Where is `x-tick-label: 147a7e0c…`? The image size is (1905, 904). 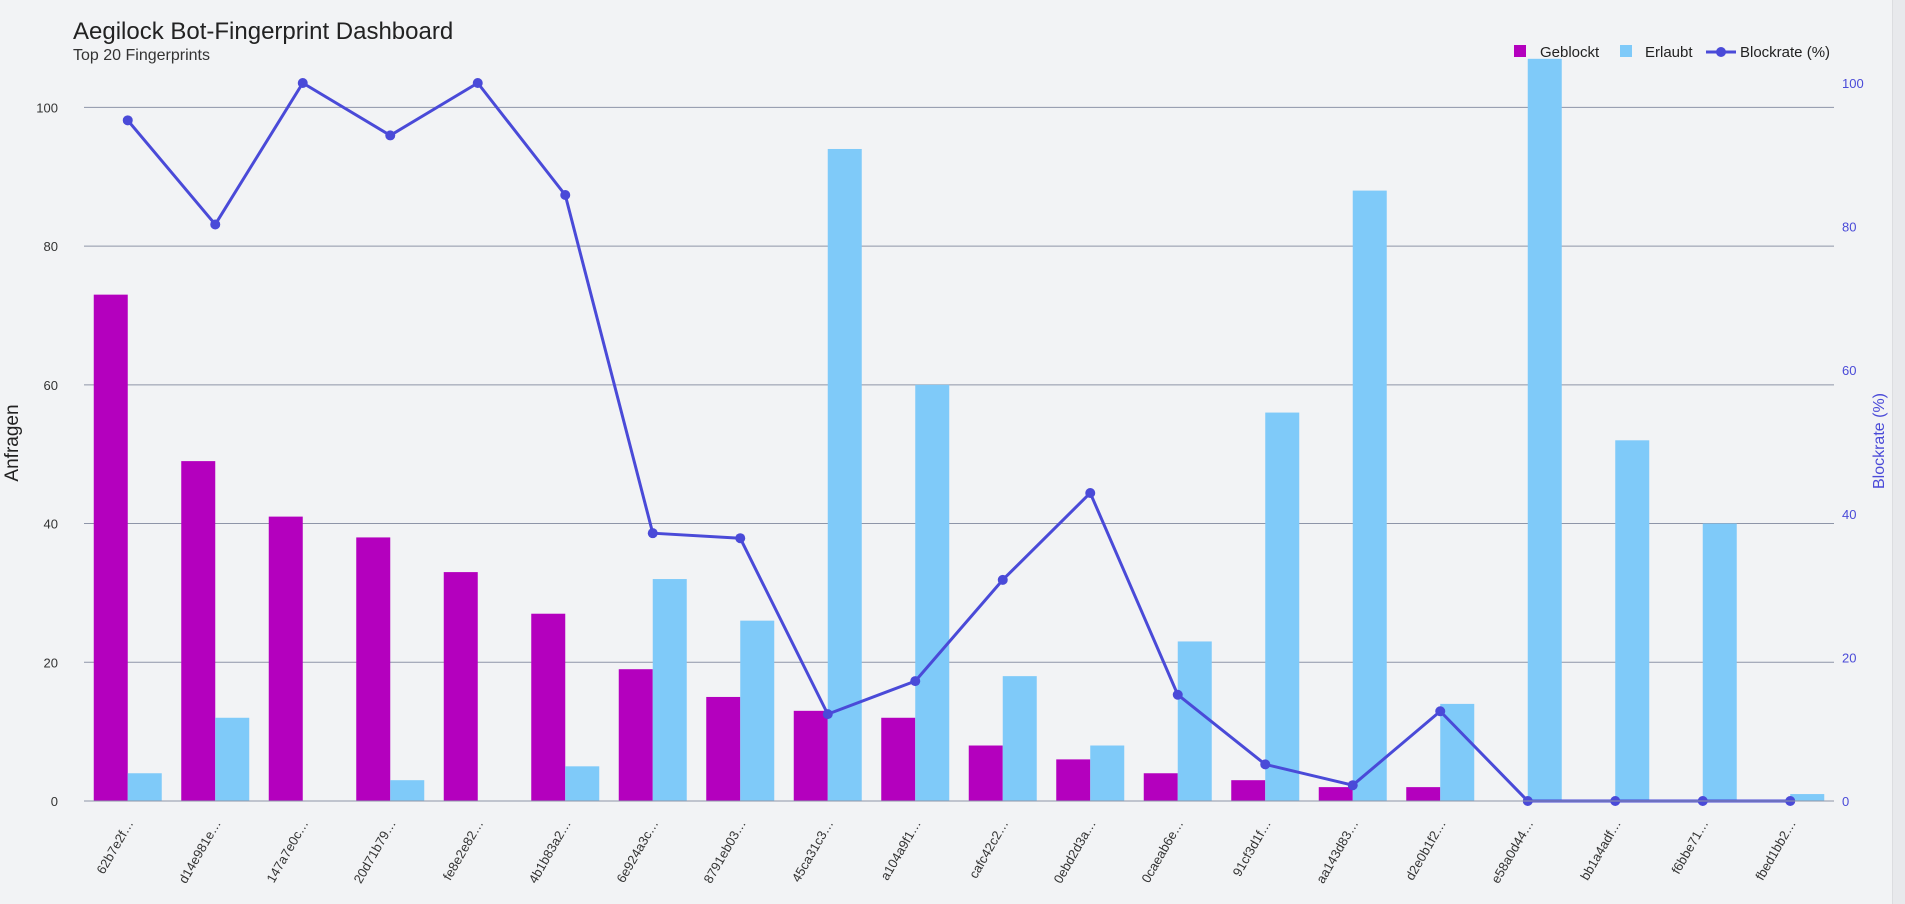
x-tick-label: 147a7e0c… is located at coordinates (287, 851).